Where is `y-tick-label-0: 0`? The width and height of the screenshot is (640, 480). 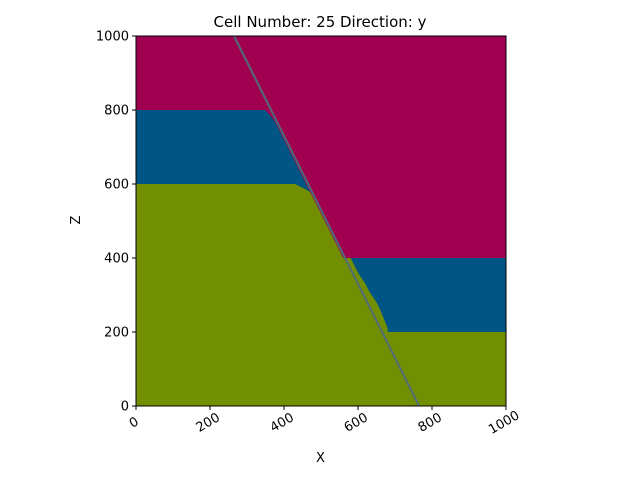 y-tick-label-0: 0 is located at coordinates (125, 407).